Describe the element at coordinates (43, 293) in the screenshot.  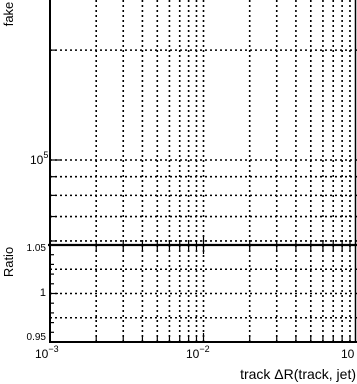
I see `ratio-y-tick-label: 1` at that location.